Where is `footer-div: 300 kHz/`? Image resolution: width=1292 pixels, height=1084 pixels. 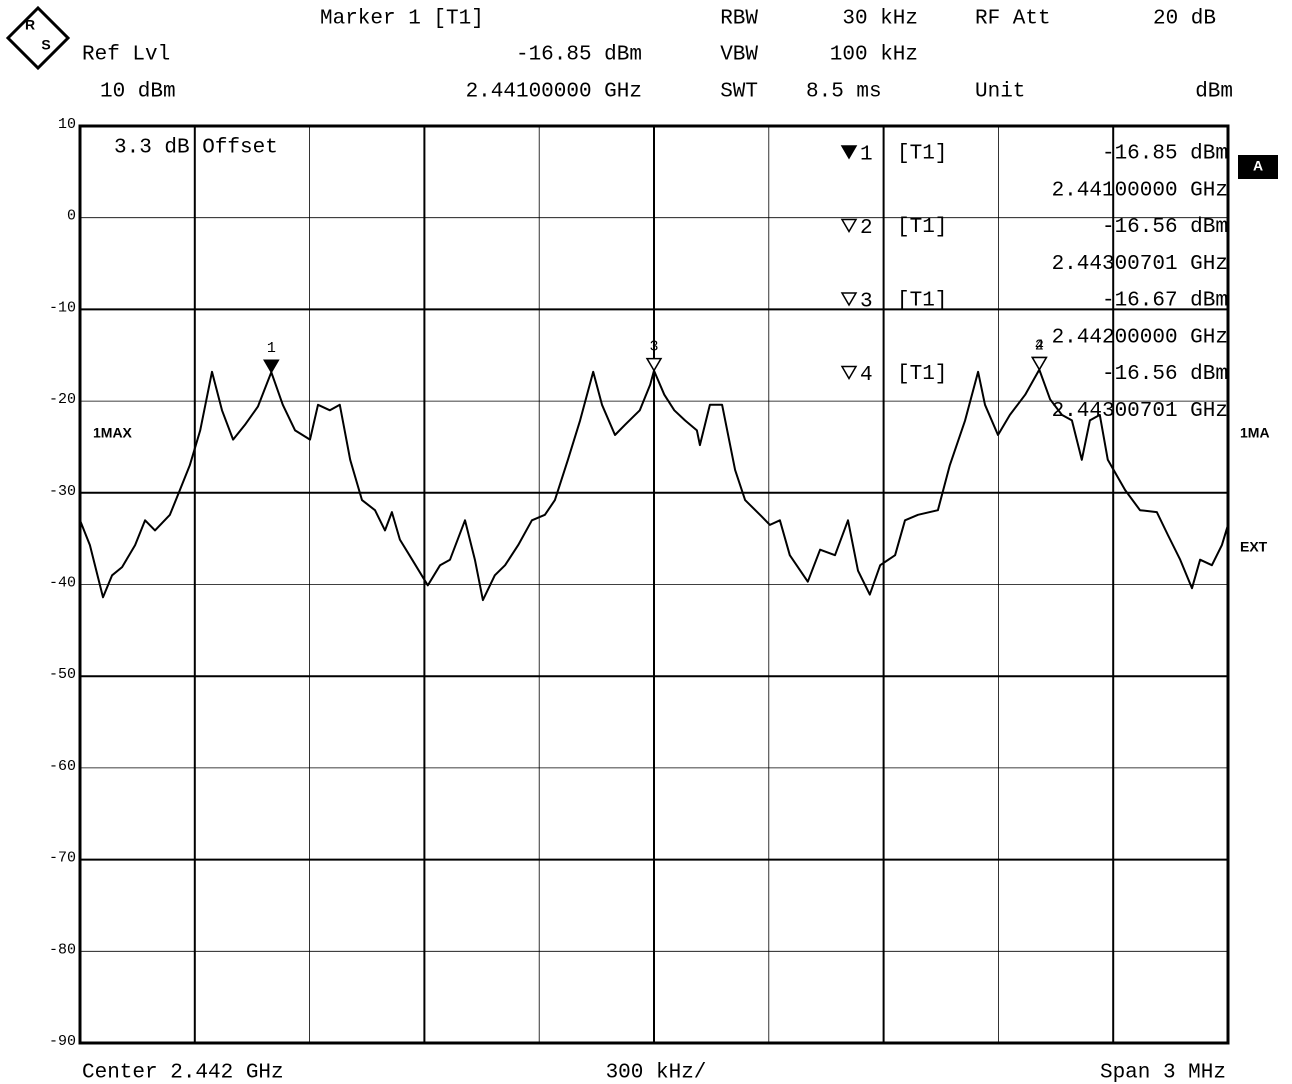
footer-div: 300 kHz/ is located at coordinates (656, 1073).